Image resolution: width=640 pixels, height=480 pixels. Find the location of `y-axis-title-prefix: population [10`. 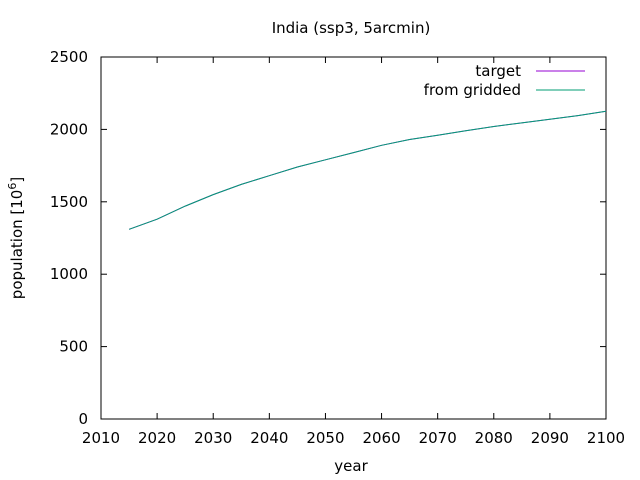

y-axis-title-prefix: population [10 is located at coordinates (17, 245).